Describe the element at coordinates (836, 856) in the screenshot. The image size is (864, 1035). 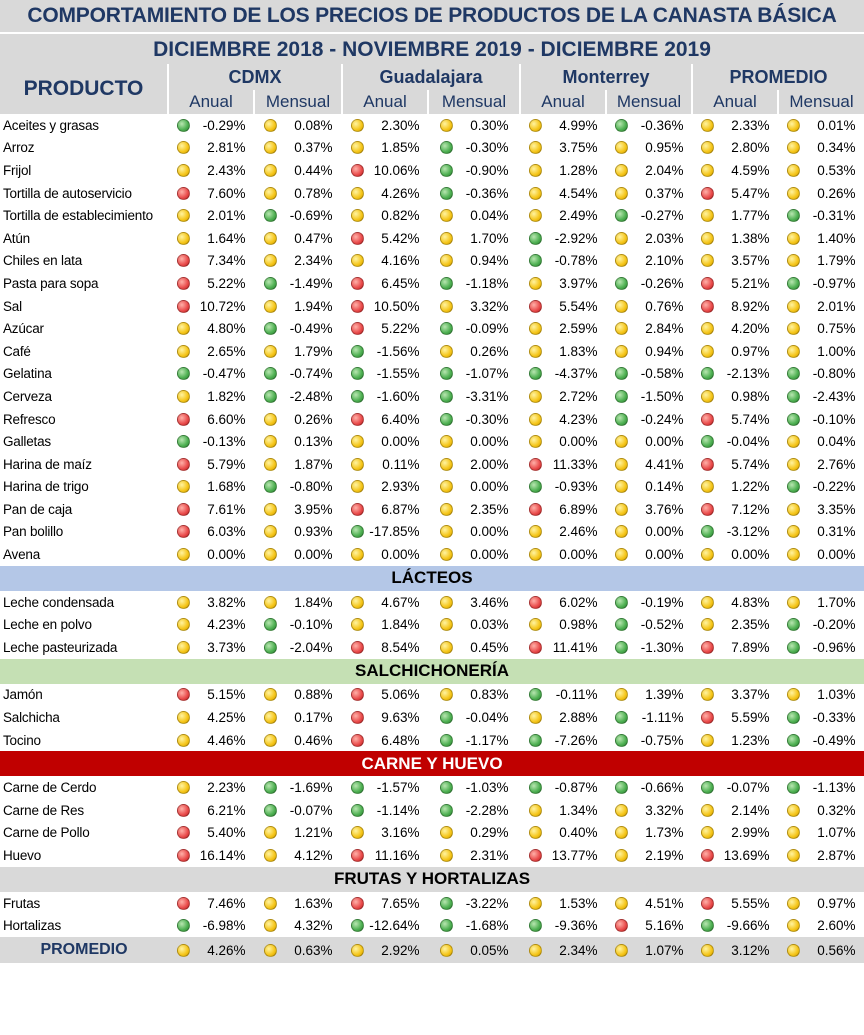
I see `percentage-value: 2.87%` at that location.